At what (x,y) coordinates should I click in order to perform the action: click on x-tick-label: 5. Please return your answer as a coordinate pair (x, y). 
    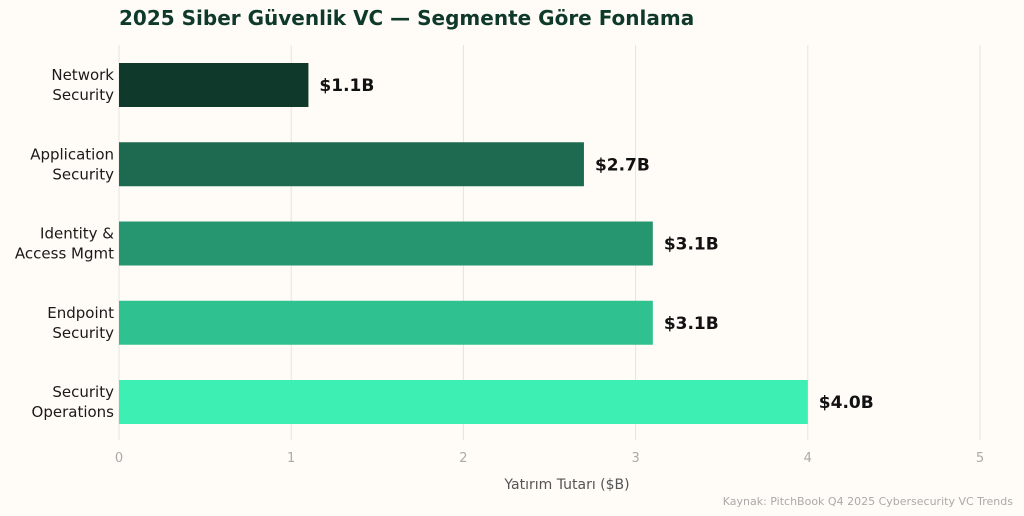
    Looking at the image, I should click on (980, 458).